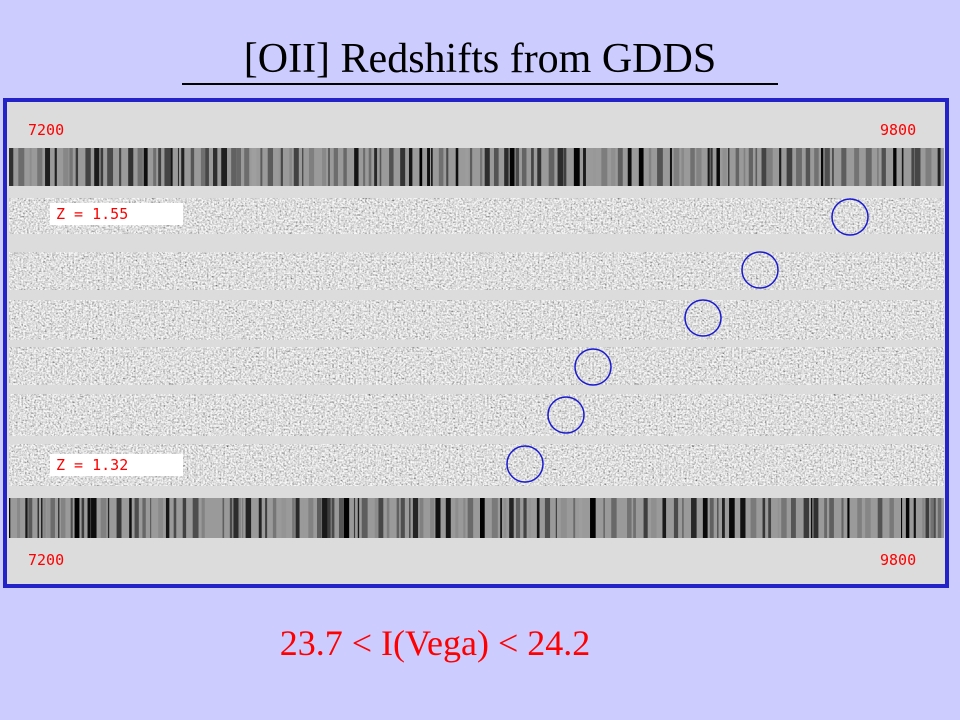  Describe the element at coordinates (480, 59) in the screenshot. I see `slide-title: [OII] Redshifts from GDDS` at that location.